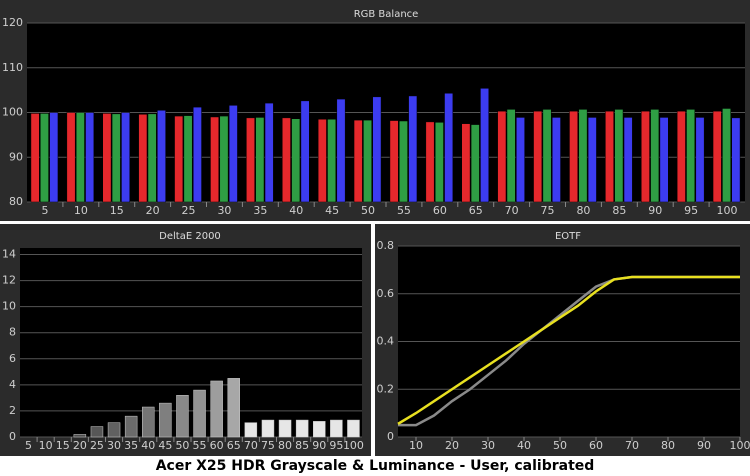 This screenshot has width=750, height=476. What do you see at coordinates (386, 14) in the screenshot?
I see `chart-title: RGB Balance` at bounding box center [386, 14].